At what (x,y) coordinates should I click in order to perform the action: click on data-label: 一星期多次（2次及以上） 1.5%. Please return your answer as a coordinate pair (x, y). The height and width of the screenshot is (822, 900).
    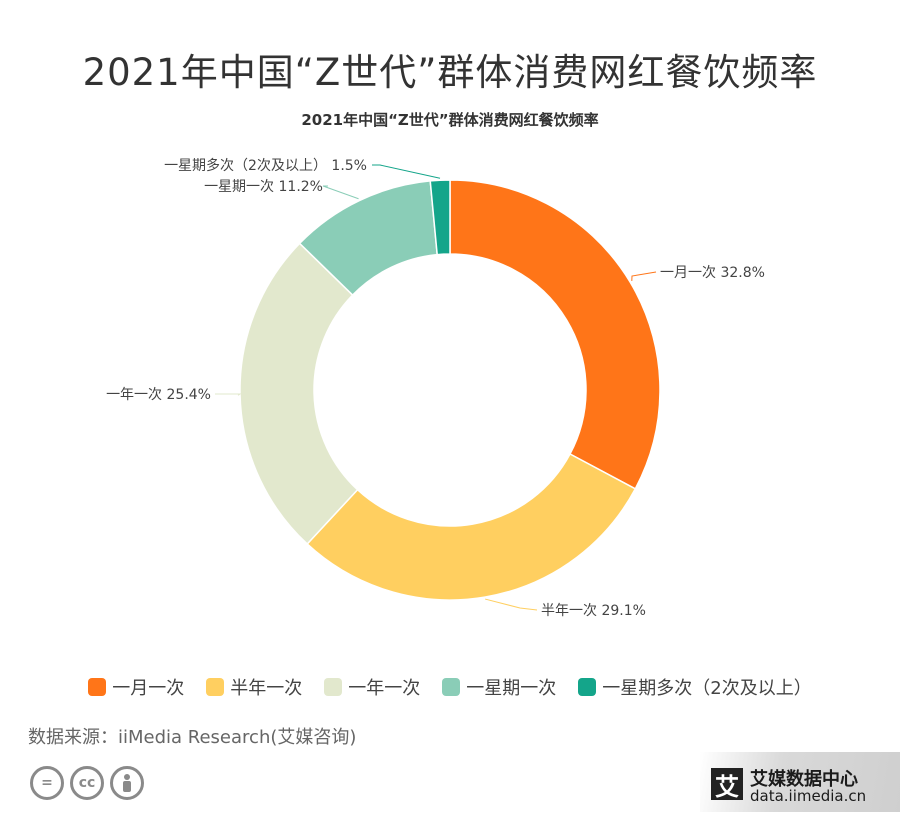
    Looking at the image, I should click on (265, 165).